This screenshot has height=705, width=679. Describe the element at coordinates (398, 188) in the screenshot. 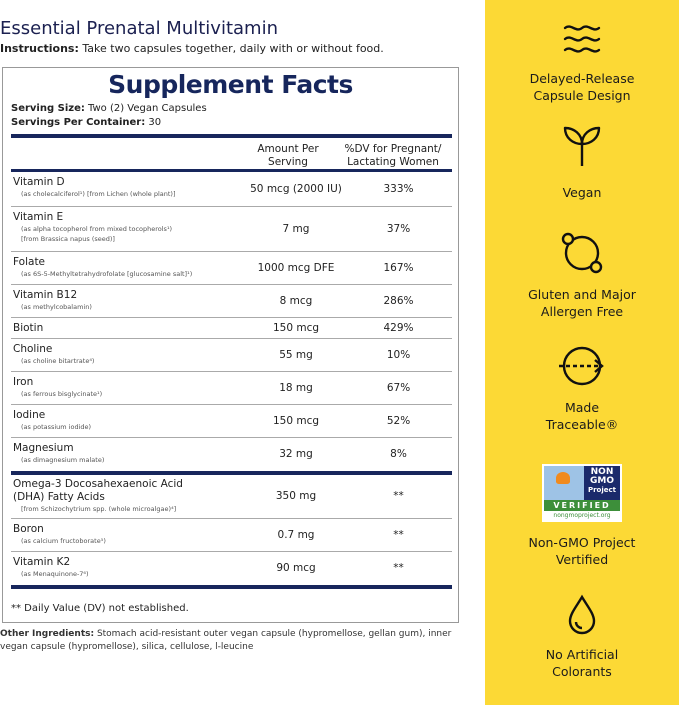

I see `daily-value: 333%` at that location.